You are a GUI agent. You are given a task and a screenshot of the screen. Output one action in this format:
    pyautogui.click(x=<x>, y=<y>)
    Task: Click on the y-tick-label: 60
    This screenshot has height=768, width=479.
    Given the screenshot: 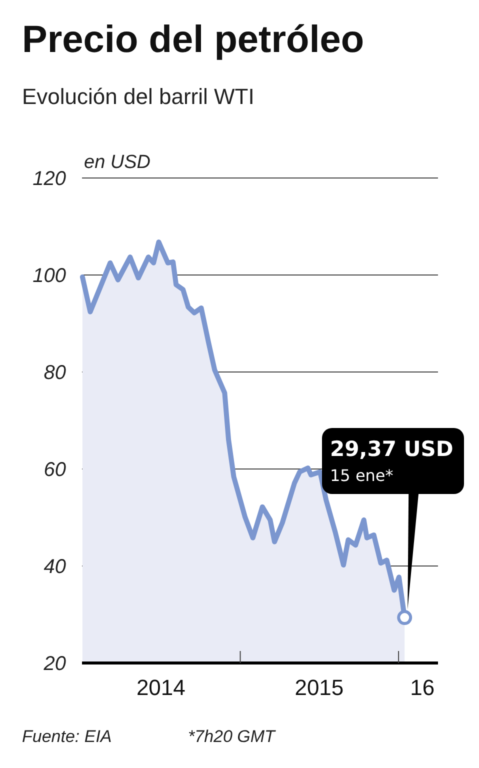 What is the action you would take?
    pyautogui.click(x=55, y=470)
    